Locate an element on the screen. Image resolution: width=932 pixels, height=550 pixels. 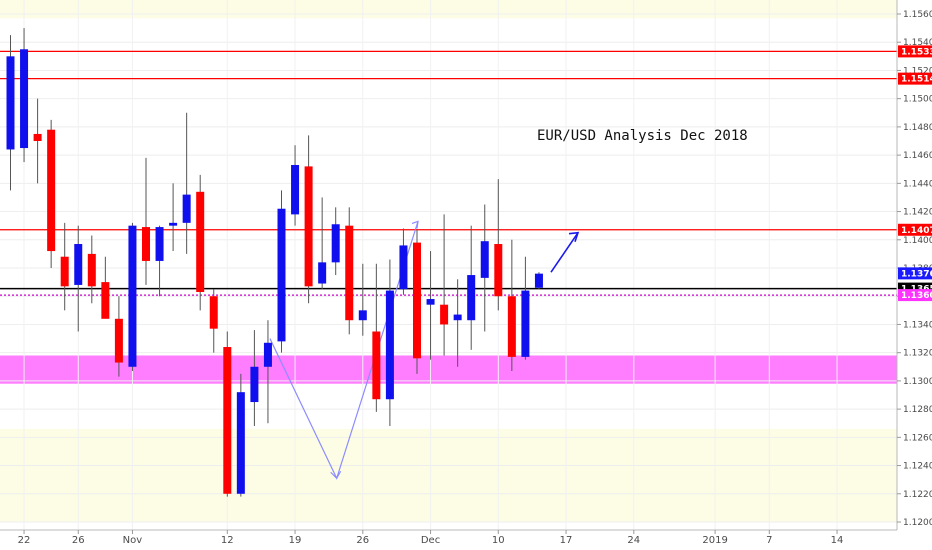
price-tick-label: 1.14400 is located at coordinates (917, 184).